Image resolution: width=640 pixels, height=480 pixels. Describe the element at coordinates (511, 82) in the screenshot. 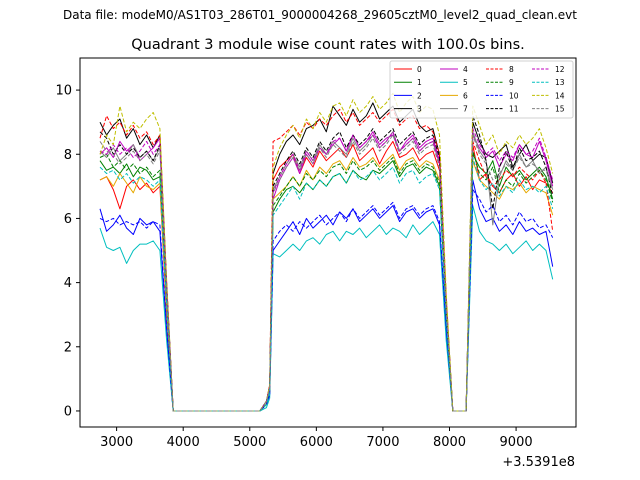

I see `legend-label-9: 9` at that location.